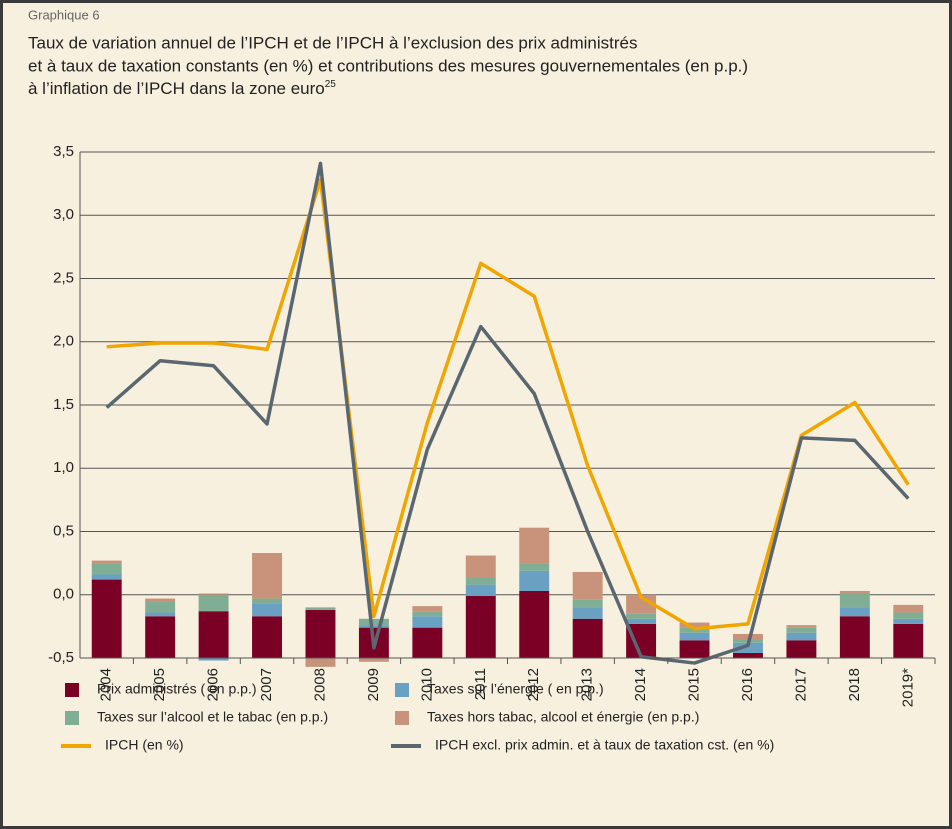  What do you see at coordinates (480, 684) in the screenshot?
I see `x-tick-label: 2011` at bounding box center [480, 684].